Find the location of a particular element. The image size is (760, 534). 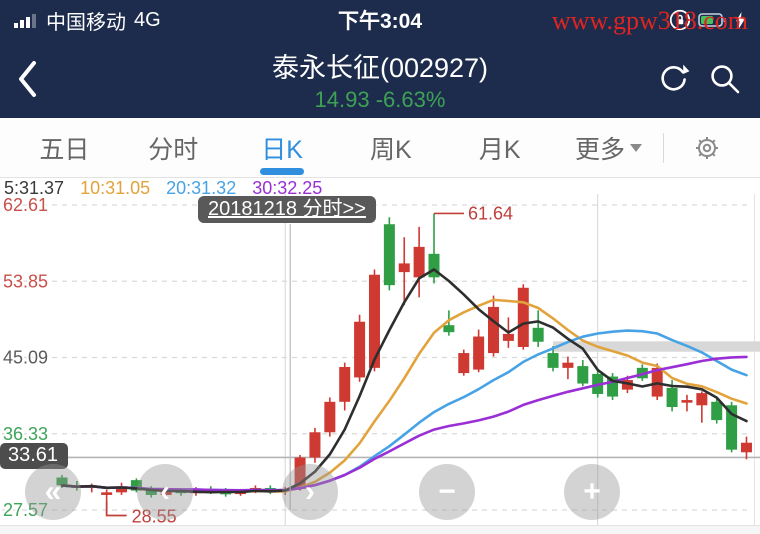

chevron-left-icon is located at coordinates (27, 79).